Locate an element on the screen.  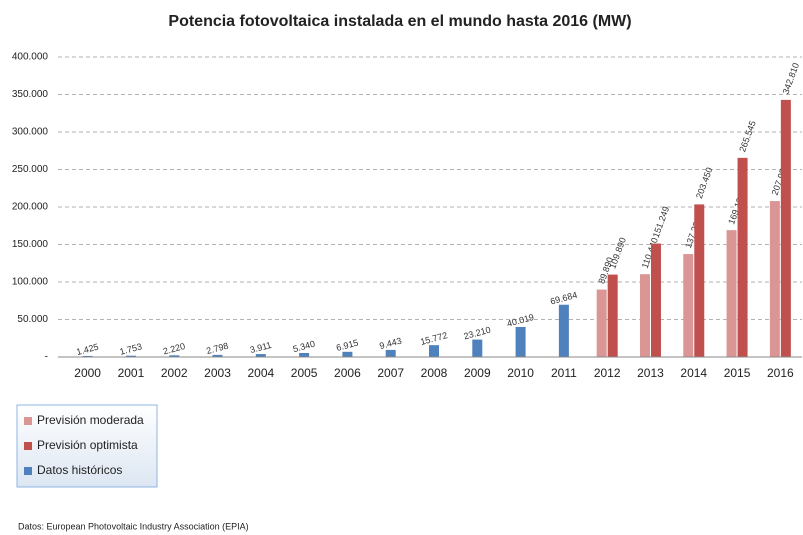
legend-label: Previsión optimista is located at coordinates (87, 445).